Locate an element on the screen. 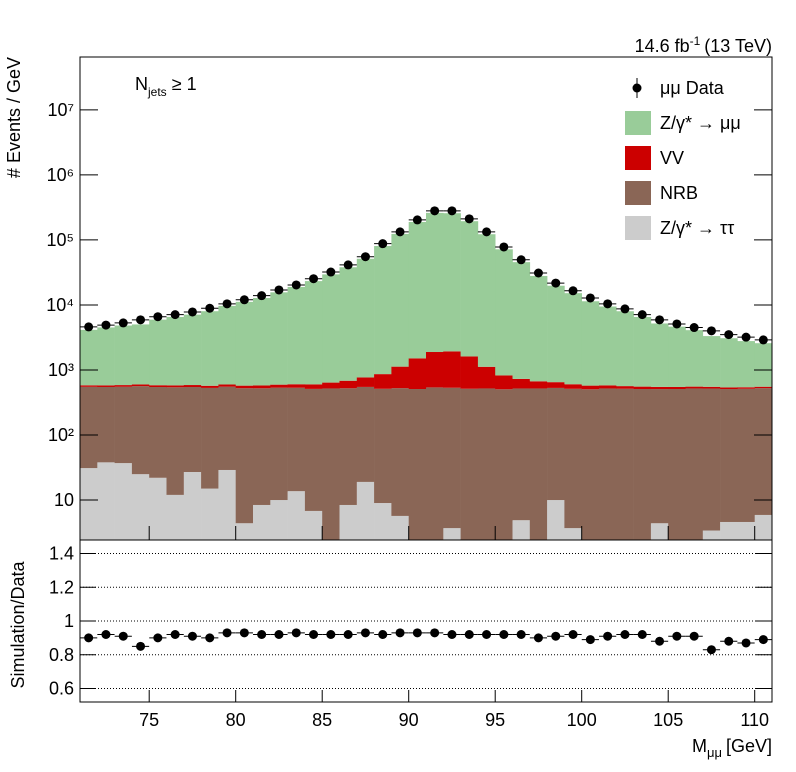 The width and height of the screenshot is (796, 772). ratio-y-axis-title: Simulation/Data is located at coordinates (18, 624).